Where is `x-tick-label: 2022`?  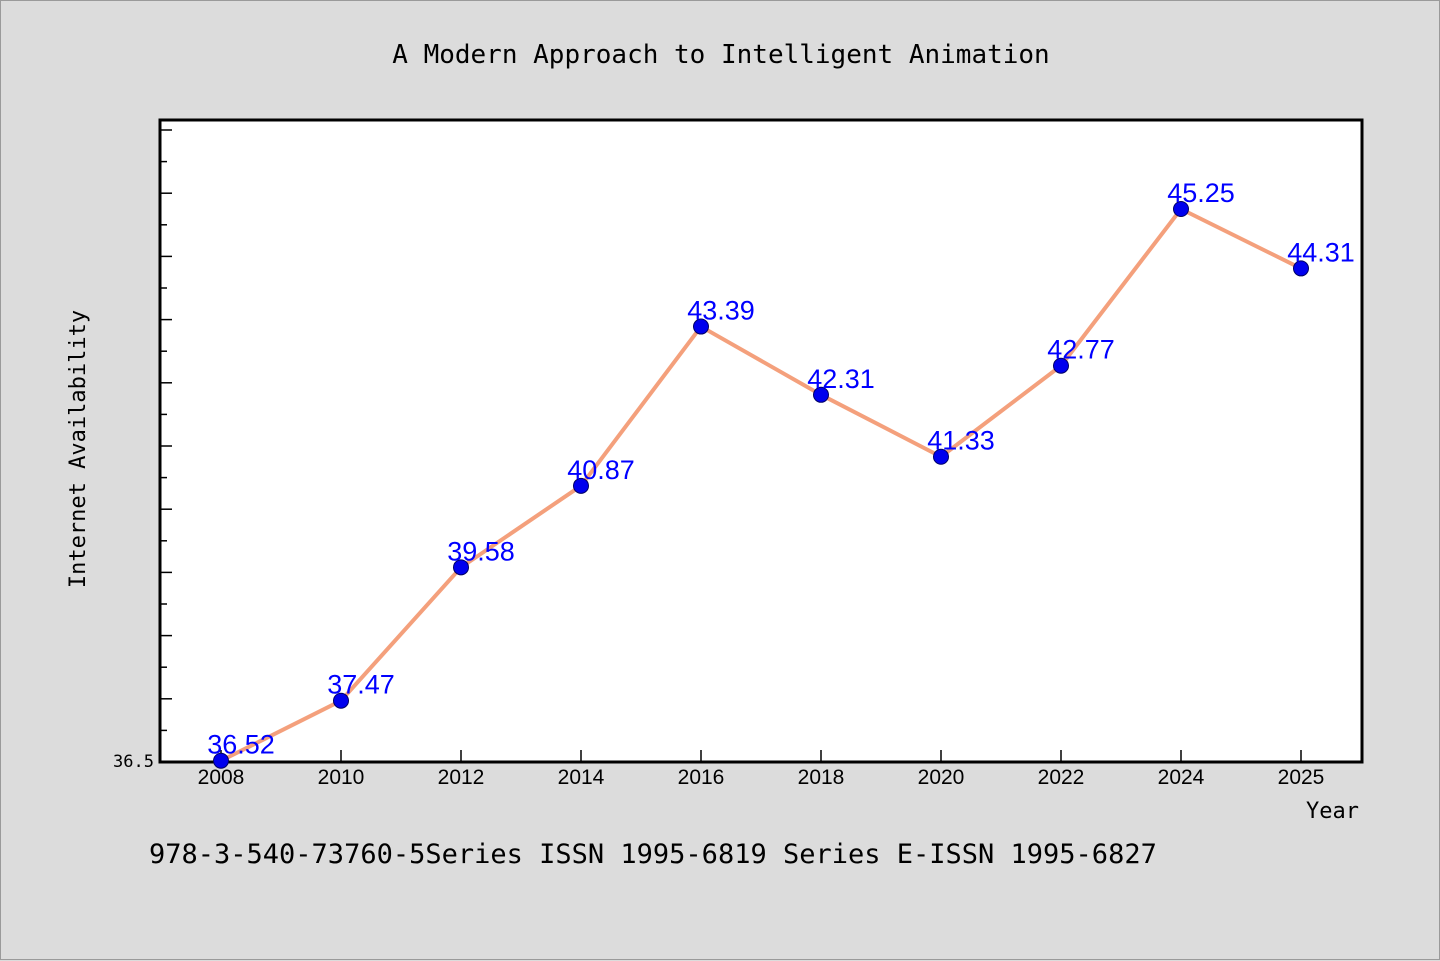
x-tick-label: 2022 is located at coordinates (1061, 777).